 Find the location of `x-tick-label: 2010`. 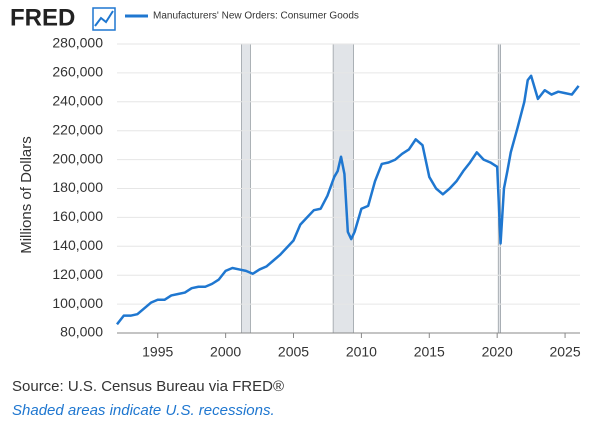

x-tick-label: 2010 is located at coordinates (361, 352).